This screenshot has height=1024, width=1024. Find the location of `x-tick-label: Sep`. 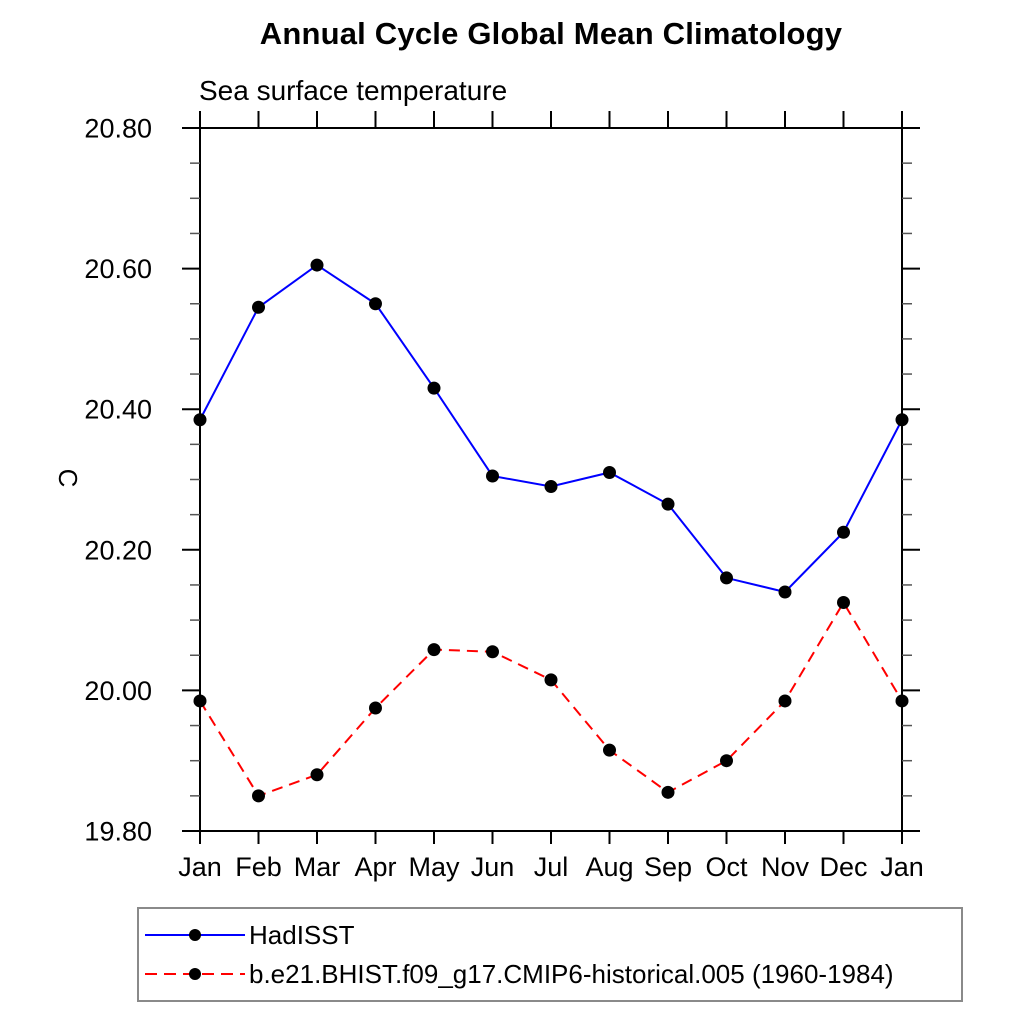

x-tick-label: Sep is located at coordinates (668, 867).